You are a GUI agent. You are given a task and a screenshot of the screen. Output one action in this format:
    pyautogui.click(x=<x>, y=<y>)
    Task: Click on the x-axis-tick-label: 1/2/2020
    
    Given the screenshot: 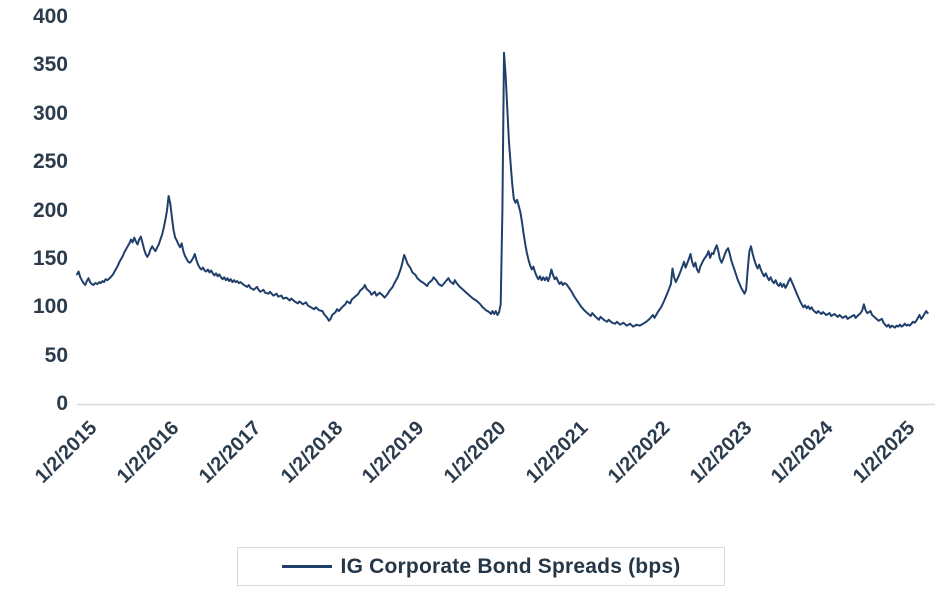 What is the action you would take?
    pyautogui.click(x=475, y=452)
    